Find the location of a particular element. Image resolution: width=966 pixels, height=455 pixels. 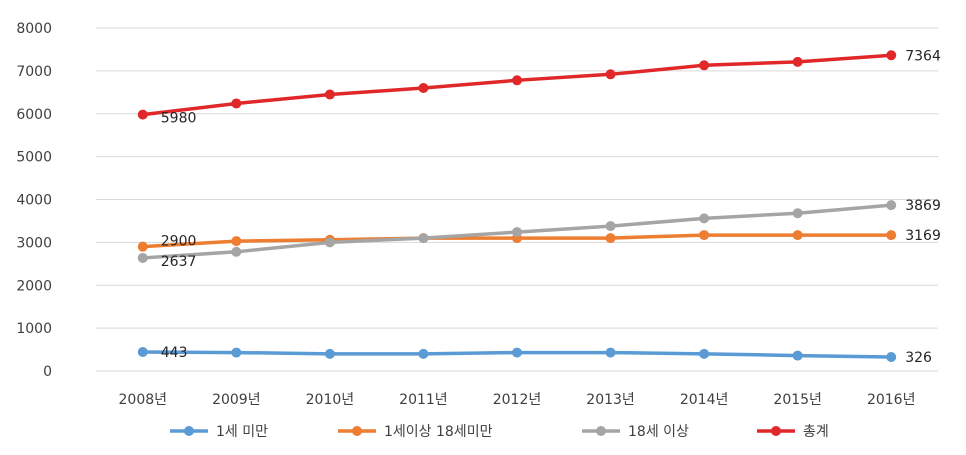

y-tick-label: 1000 is located at coordinates (34, 329).